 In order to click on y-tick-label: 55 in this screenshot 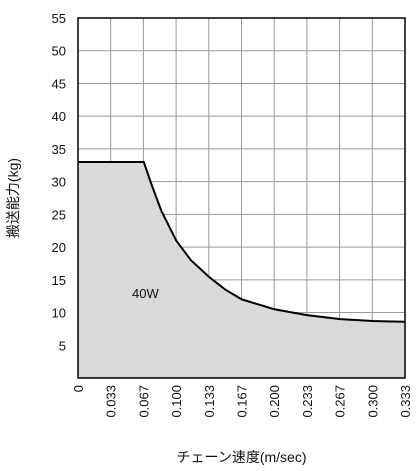, I will do `click(59, 18)`.